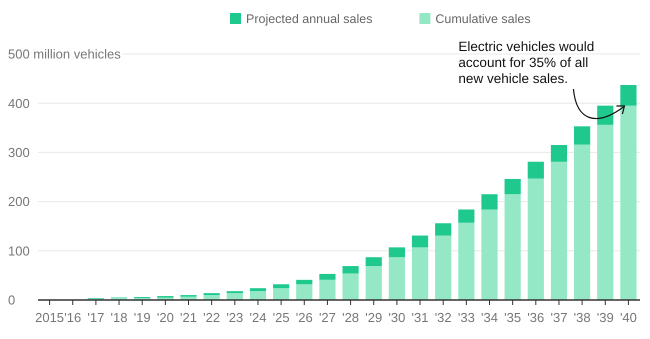 The height and width of the screenshot is (339, 650). What do you see at coordinates (235, 317) in the screenshot?
I see `x-tick-label: '23` at bounding box center [235, 317].